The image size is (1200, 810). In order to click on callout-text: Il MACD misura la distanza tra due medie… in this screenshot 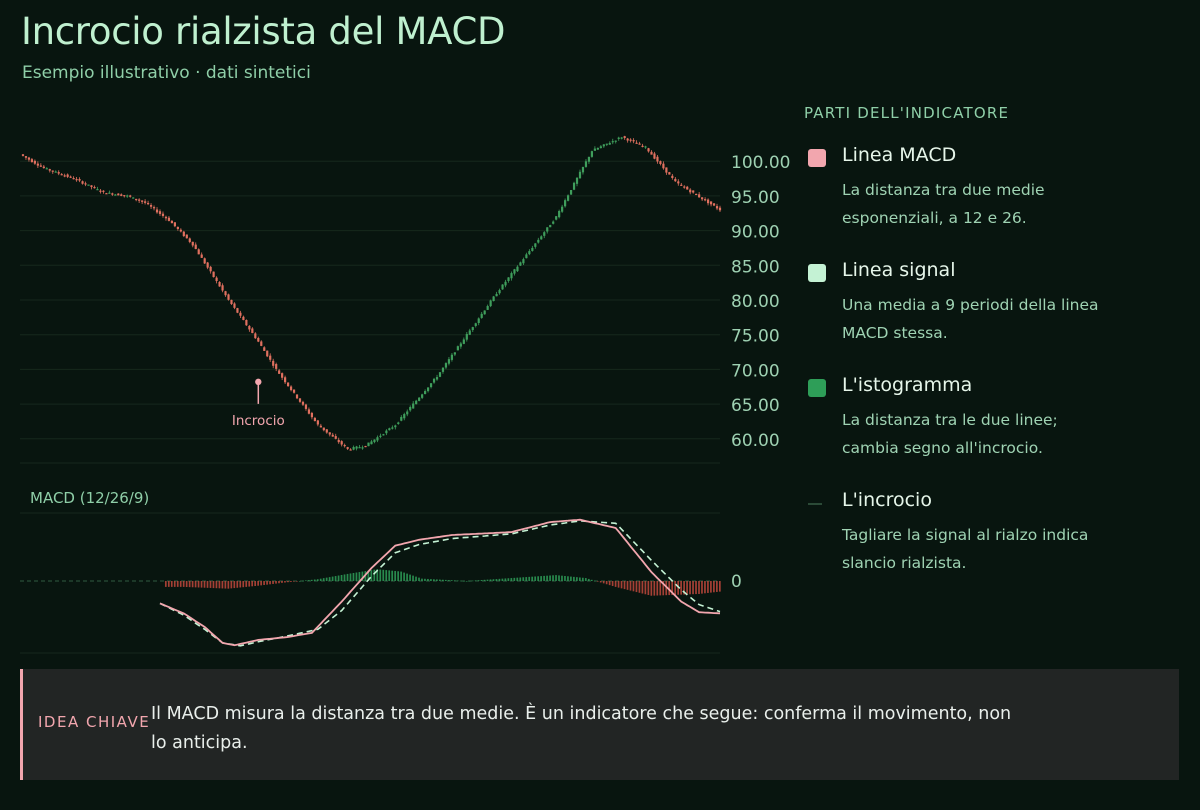, I will do `click(581, 728)`.